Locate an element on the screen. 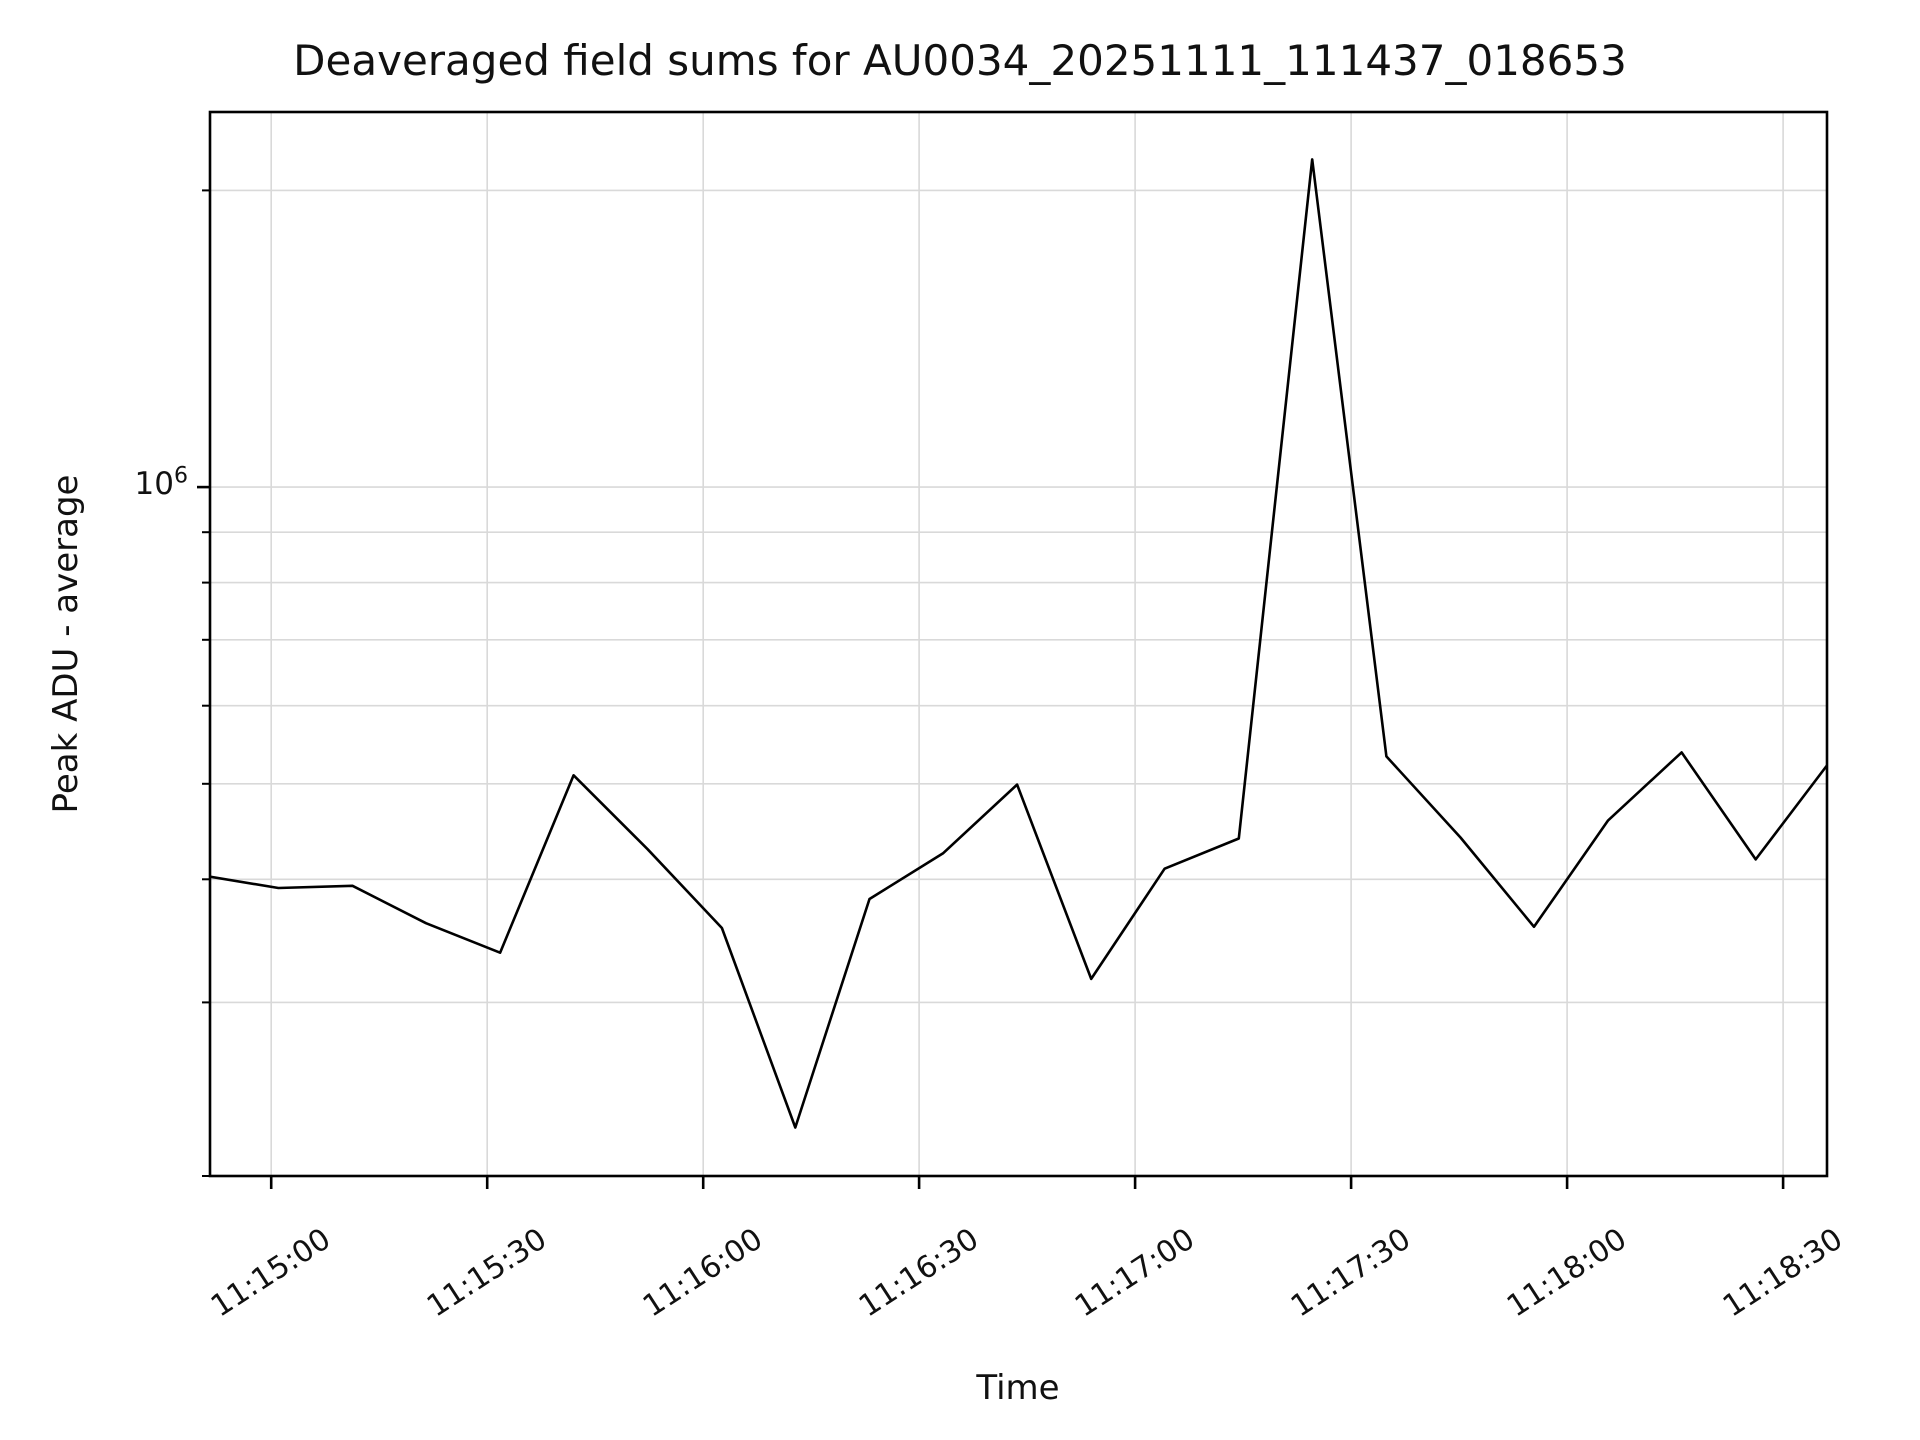 This screenshot has height=1440, width=1920. y-axis-major-tick-label: 106 is located at coordinates (144, 484).